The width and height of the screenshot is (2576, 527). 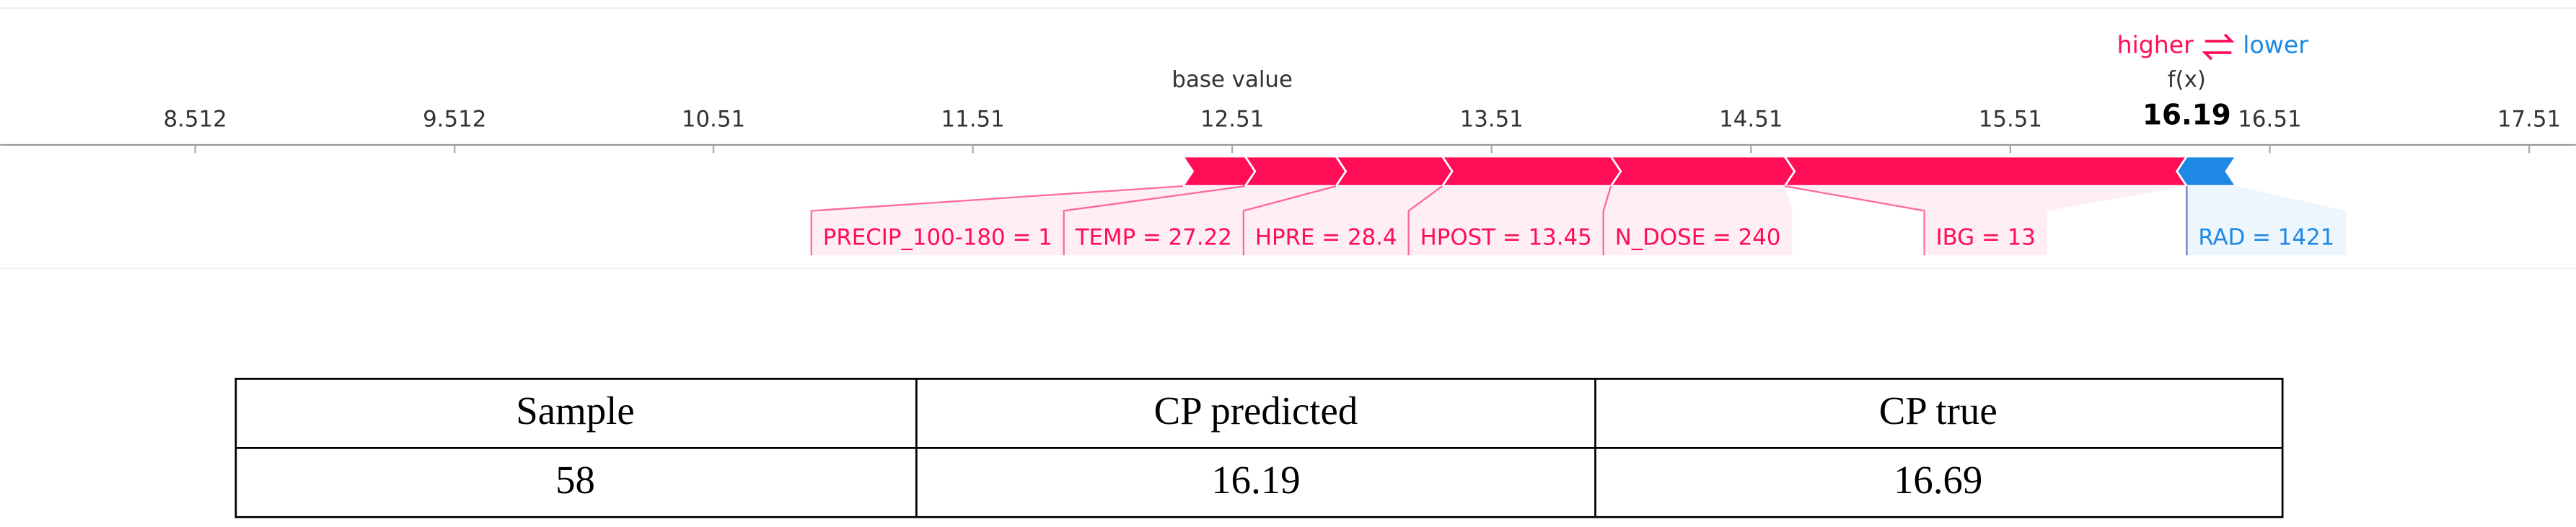 What do you see at coordinates (1492, 119) in the screenshot?
I see `x-tick-label: 13.51` at bounding box center [1492, 119].